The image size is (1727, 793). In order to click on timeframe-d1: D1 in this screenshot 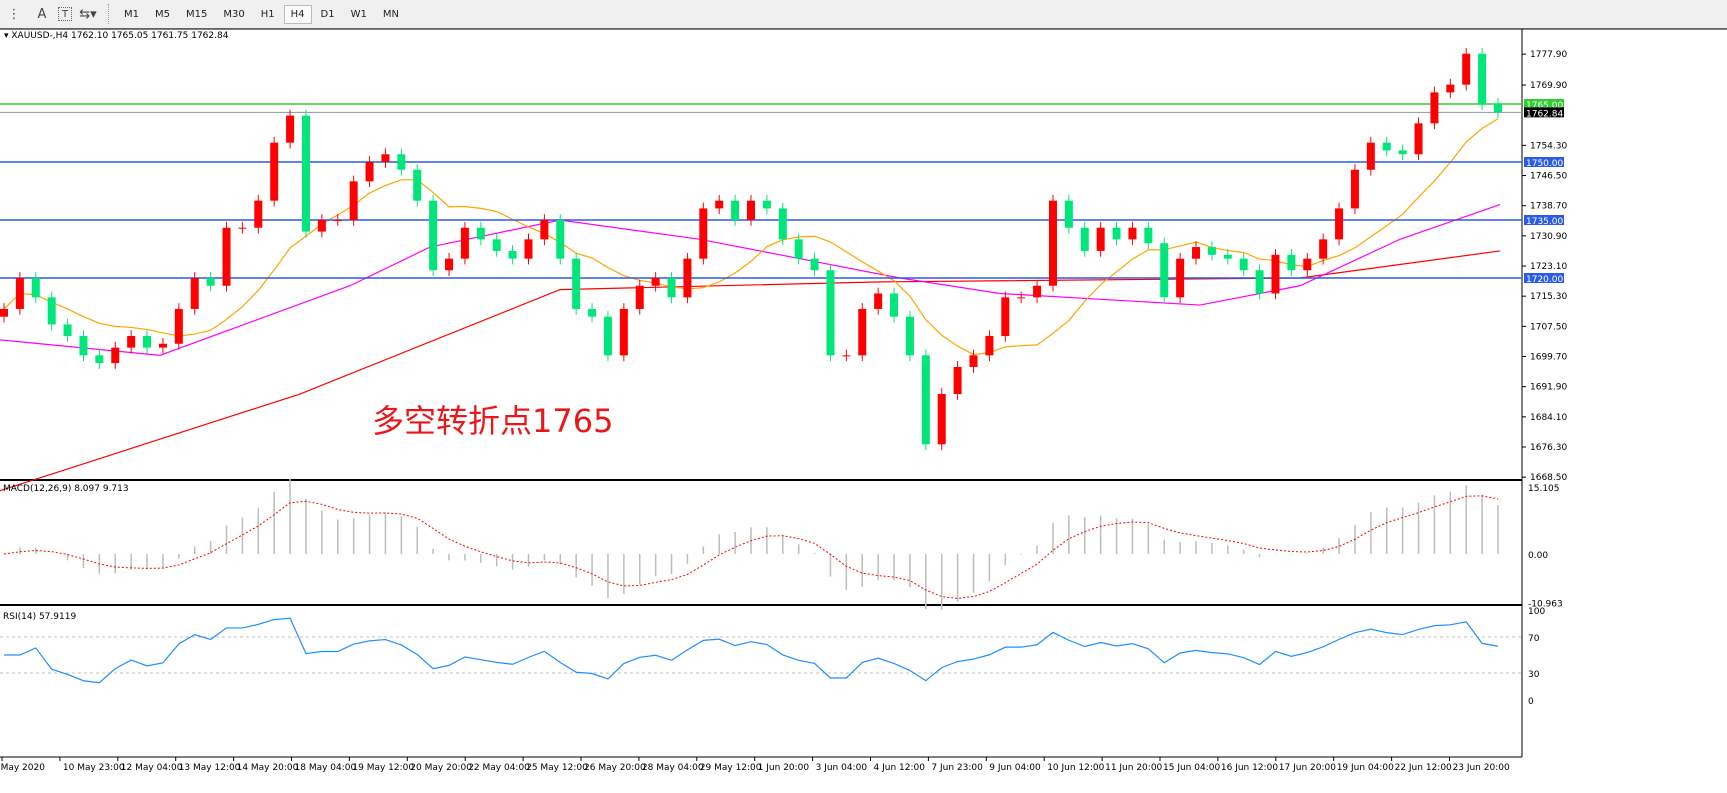, I will do `click(327, 14)`.